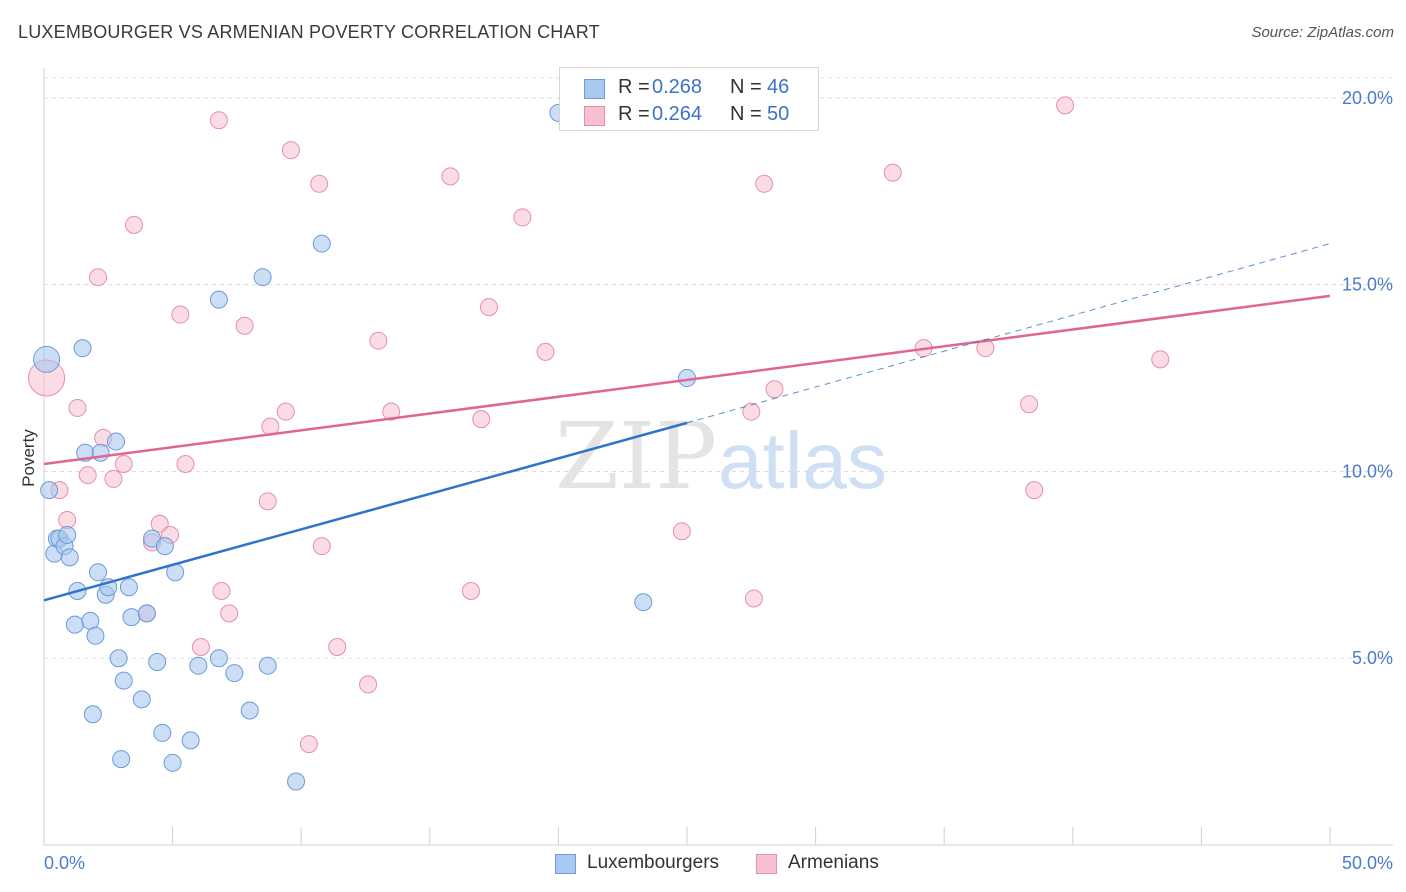 This screenshot has height=892, width=1406. I want to click on series-swatch-pink, so click(766, 864).